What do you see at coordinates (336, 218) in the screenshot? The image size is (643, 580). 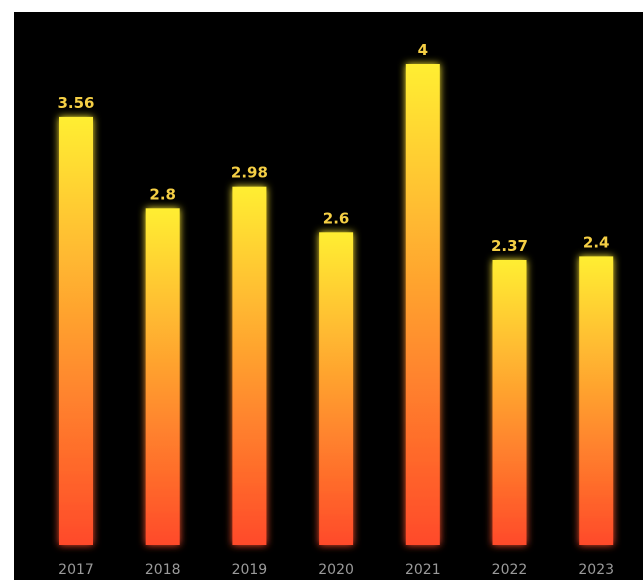 I see `value-label-2020: 2.6` at bounding box center [336, 218].